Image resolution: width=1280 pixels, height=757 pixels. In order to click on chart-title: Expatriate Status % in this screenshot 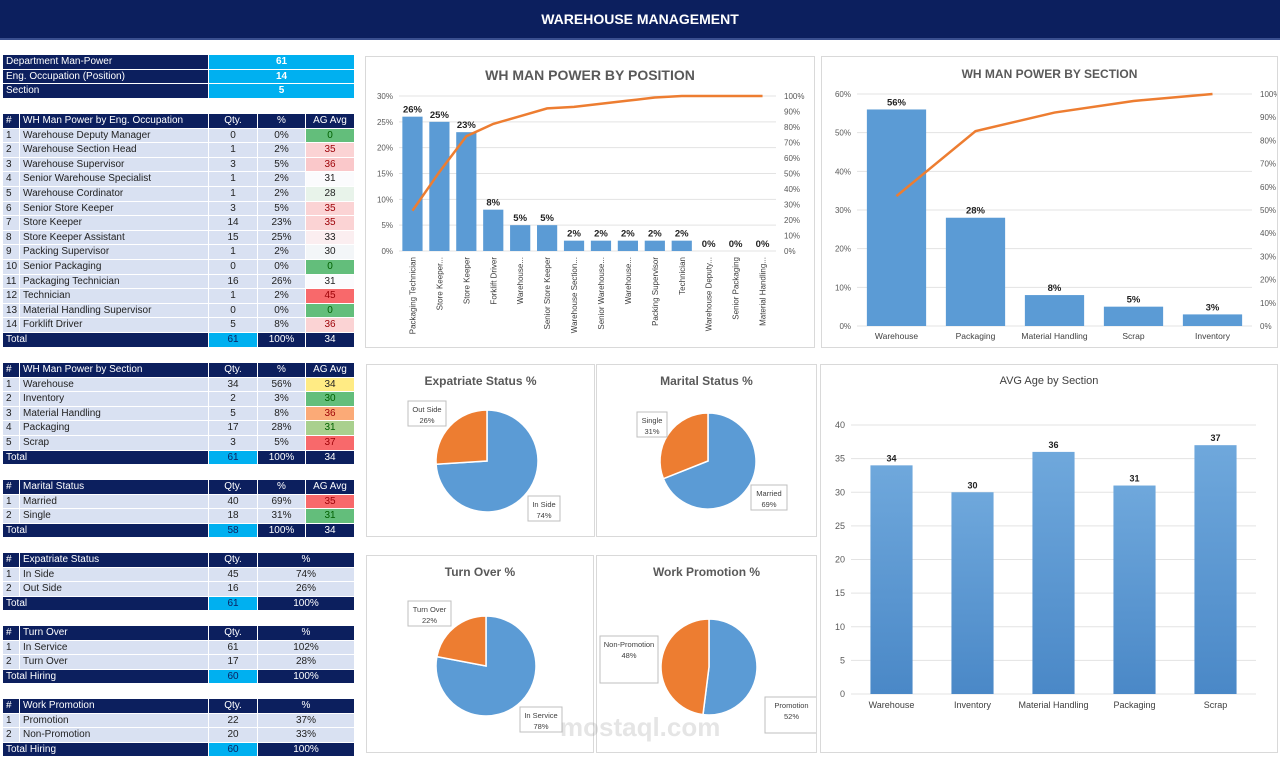, I will do `click(480, 381)`.